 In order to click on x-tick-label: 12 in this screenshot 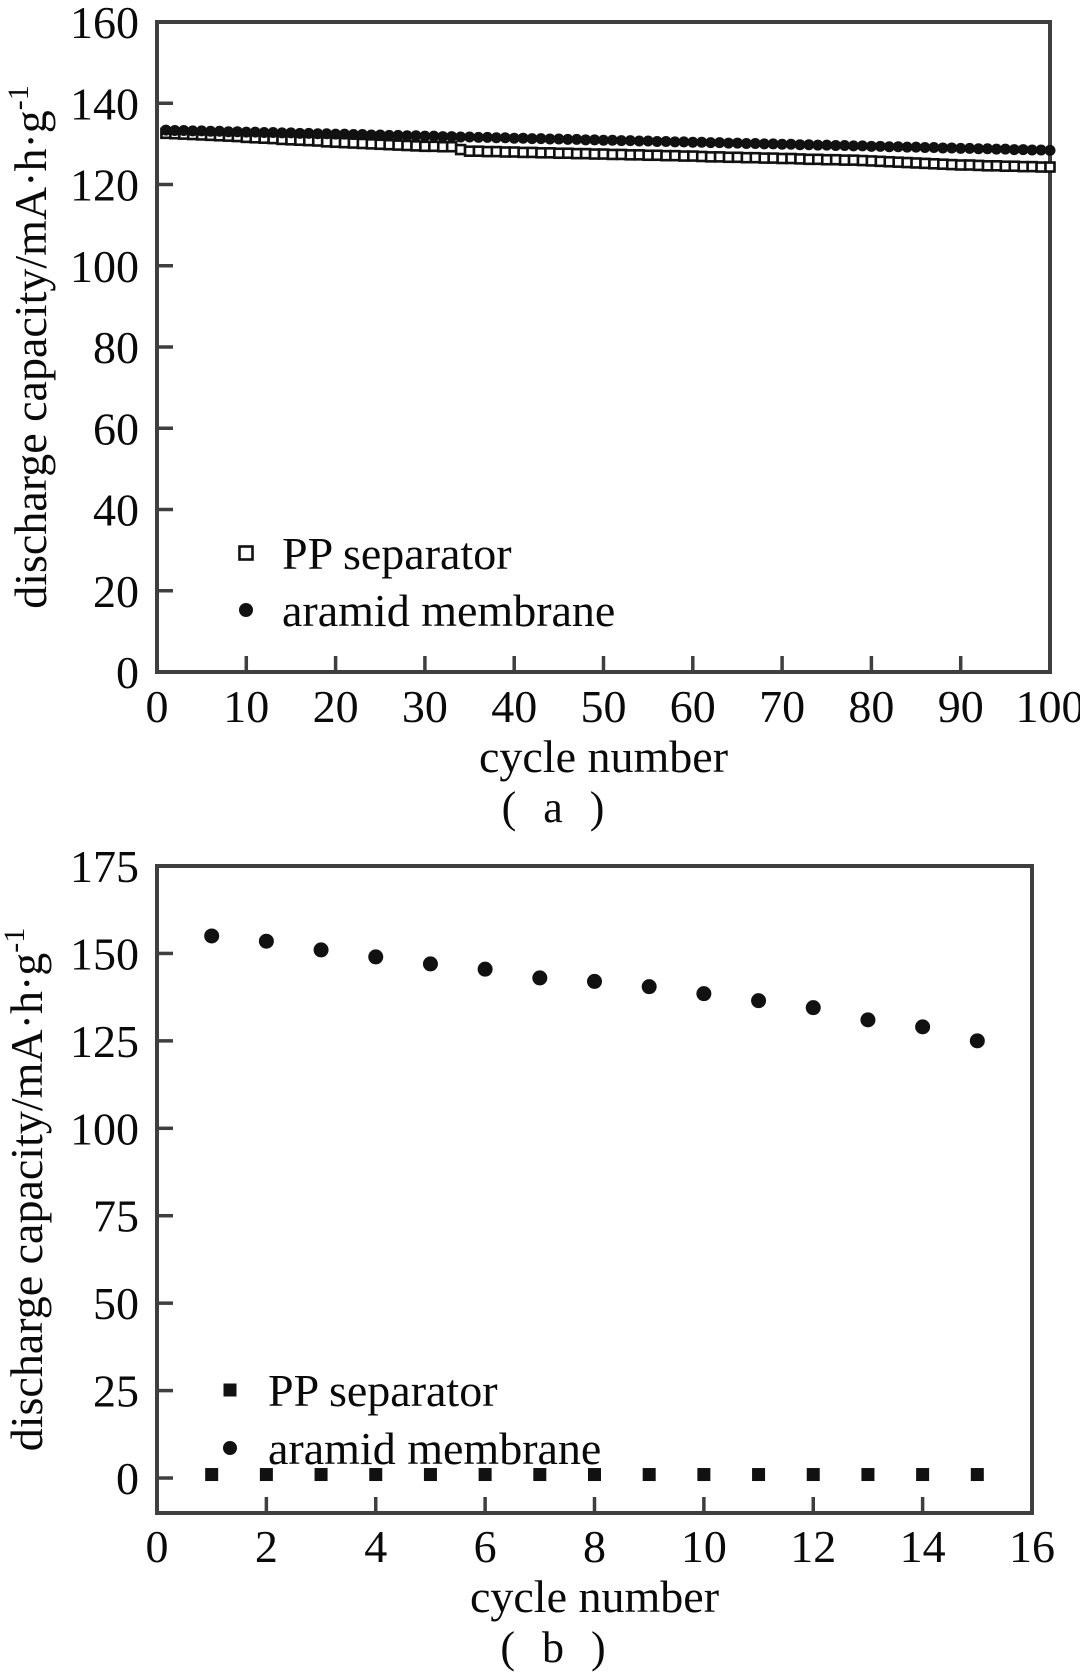, I will do `click(813, 1546)`.